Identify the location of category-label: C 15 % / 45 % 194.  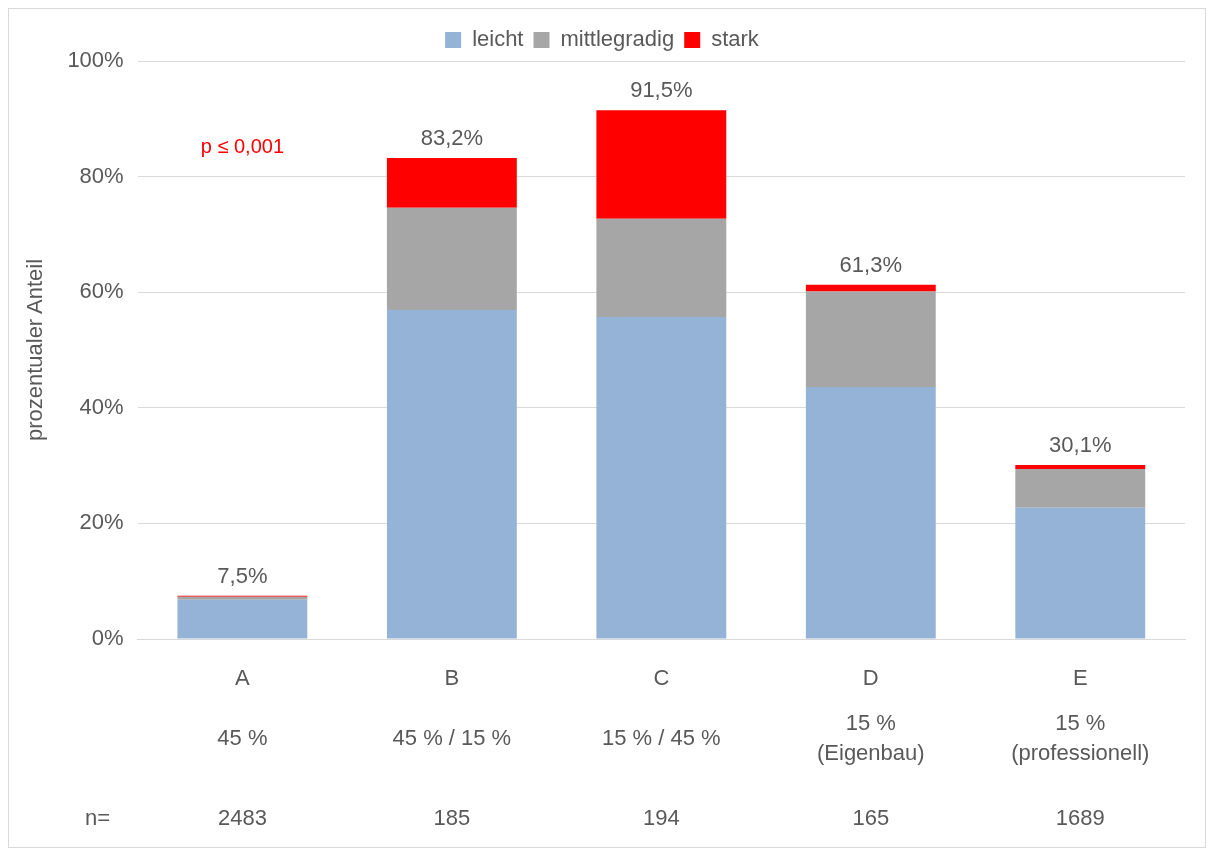
(661, 748).